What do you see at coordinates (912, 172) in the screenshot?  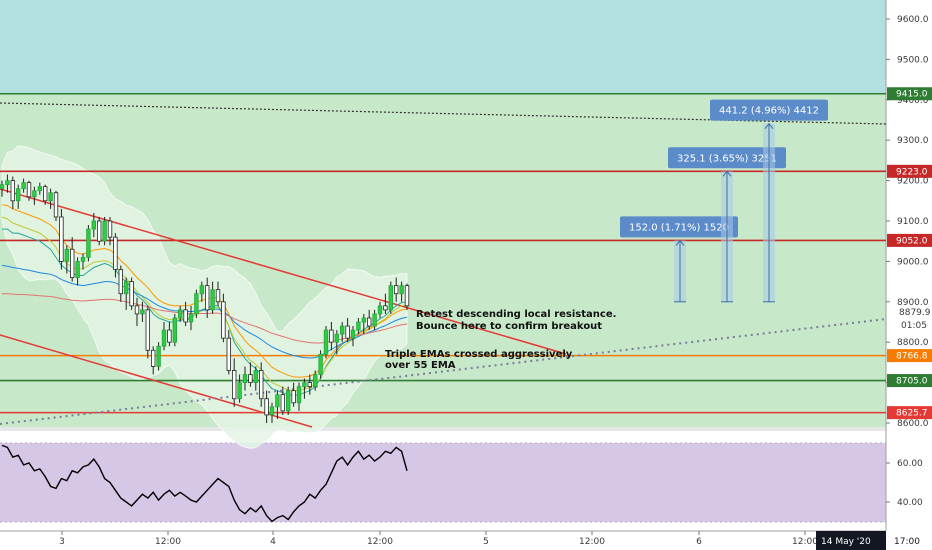 I see `level-tag-label: 9223.0` at bounding box center [912, 172].